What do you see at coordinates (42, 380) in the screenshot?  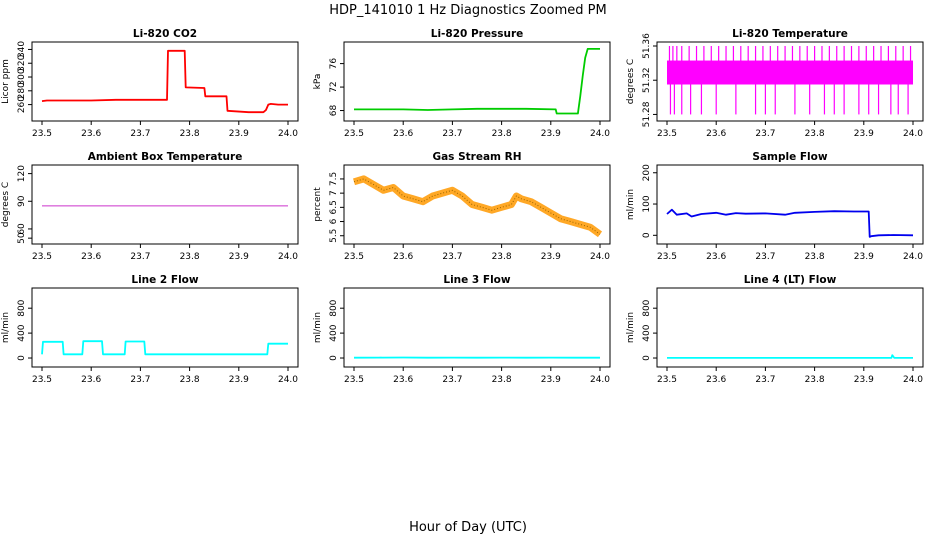 I see `x-tick-label-line-2-flow: 23.5` at bounding box center [42, 380].